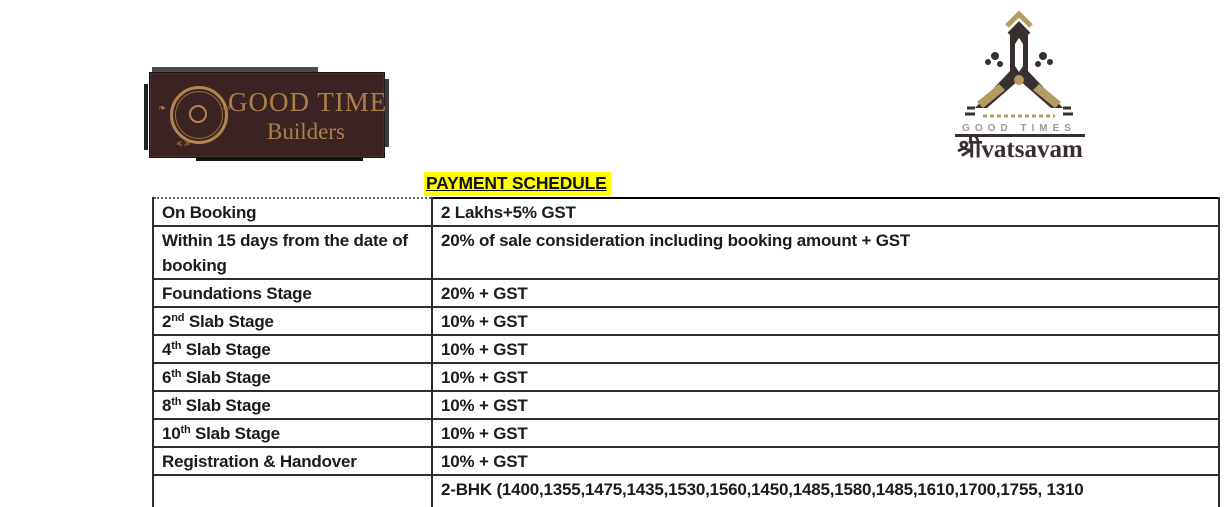  I want to click on logo-brand-subtitle: Builders, so click(306, 131).